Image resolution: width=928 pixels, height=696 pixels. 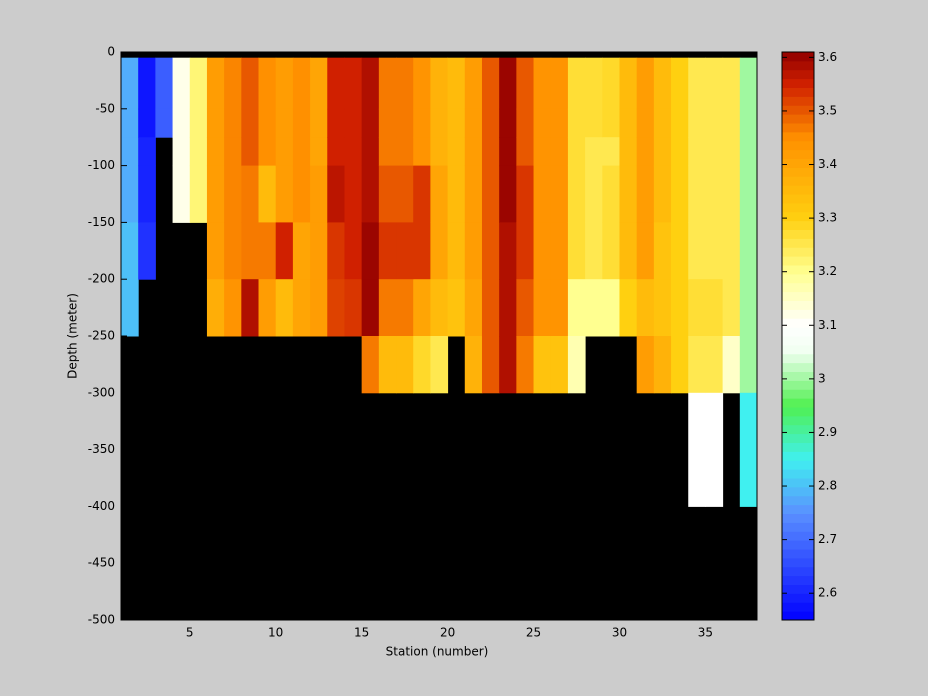 What do you see at coordinates (827, 271) in the screenshot?
I see `colorbar-tick-label: 3.2` at bounding box center [827, 271].